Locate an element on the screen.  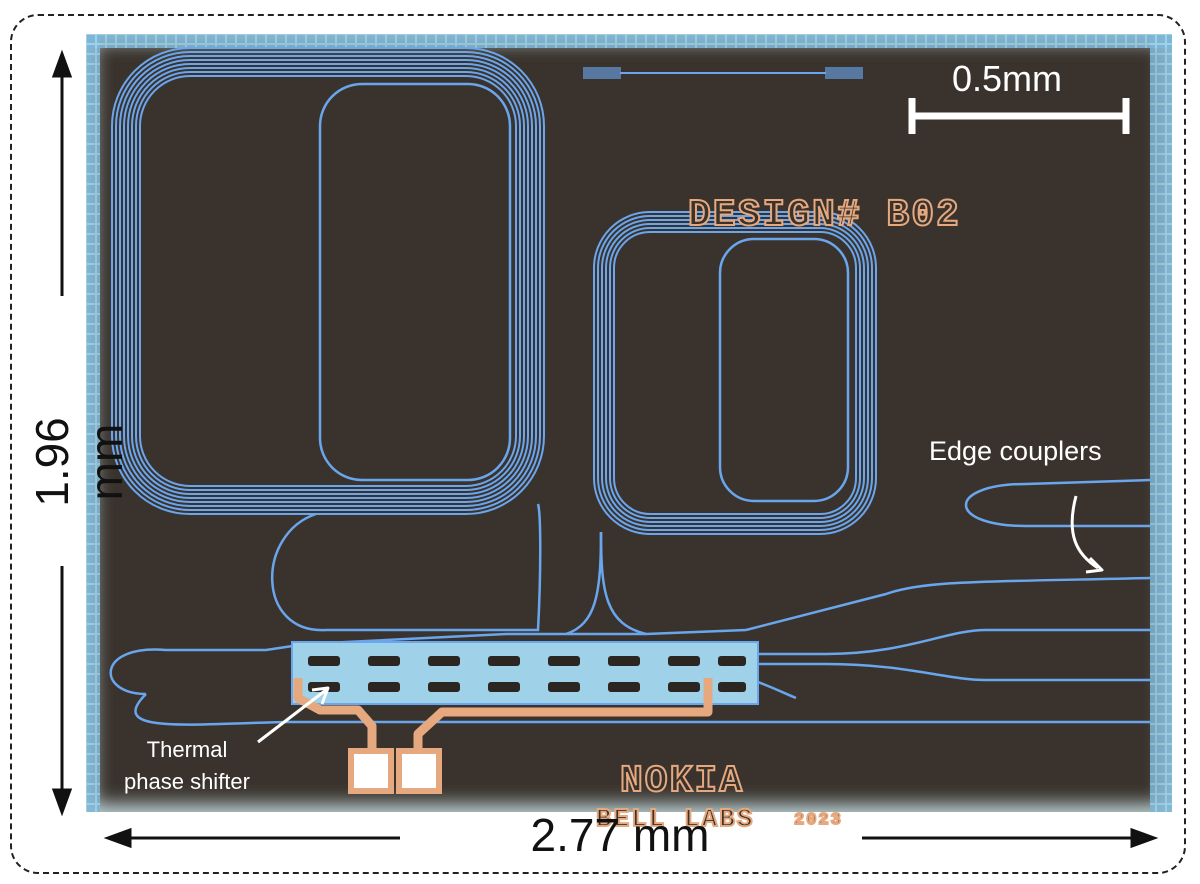
year-label: 2023 is located at coordinates (818, 820).